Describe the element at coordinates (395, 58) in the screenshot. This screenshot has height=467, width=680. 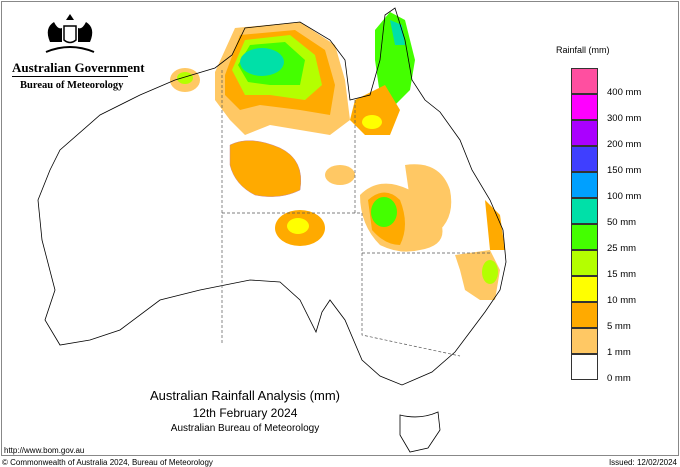
I see `rain-area-cape-york` at that location.